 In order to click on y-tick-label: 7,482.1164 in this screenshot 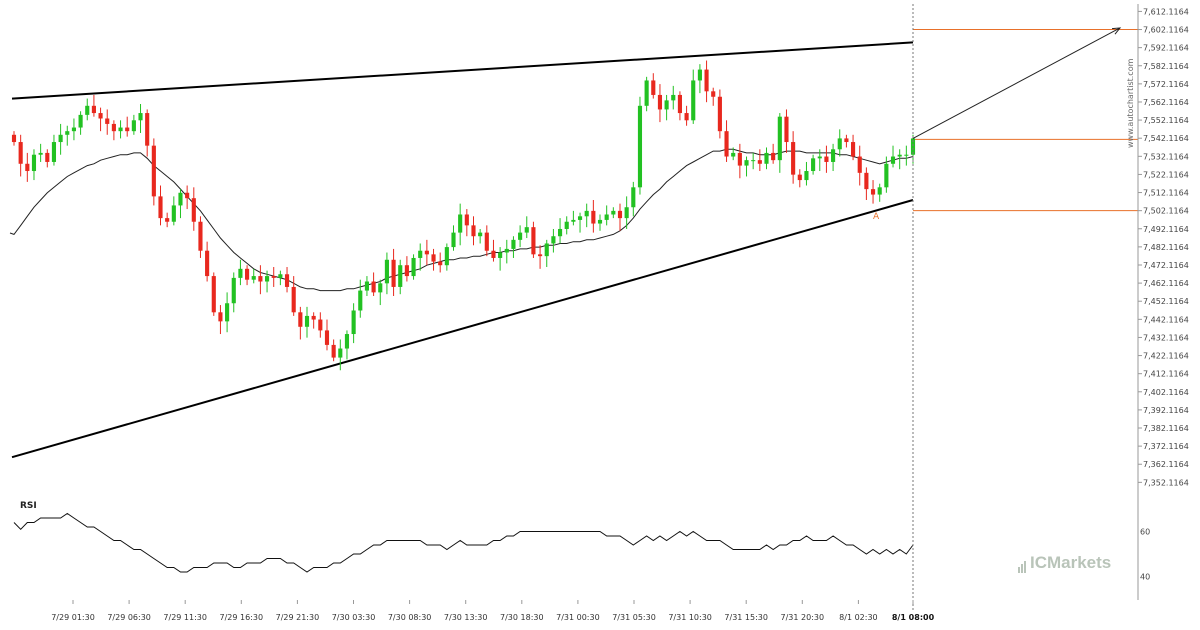, I will do `click(1166, 247)`.